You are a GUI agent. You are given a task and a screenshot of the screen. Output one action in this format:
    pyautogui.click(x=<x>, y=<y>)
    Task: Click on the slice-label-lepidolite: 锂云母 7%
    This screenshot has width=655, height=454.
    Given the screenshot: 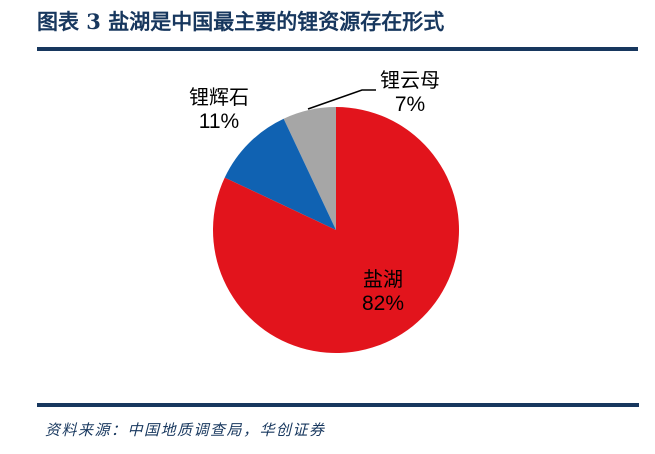 What is the action you would take?
    pyautogui.click(x=410, y=93)
    